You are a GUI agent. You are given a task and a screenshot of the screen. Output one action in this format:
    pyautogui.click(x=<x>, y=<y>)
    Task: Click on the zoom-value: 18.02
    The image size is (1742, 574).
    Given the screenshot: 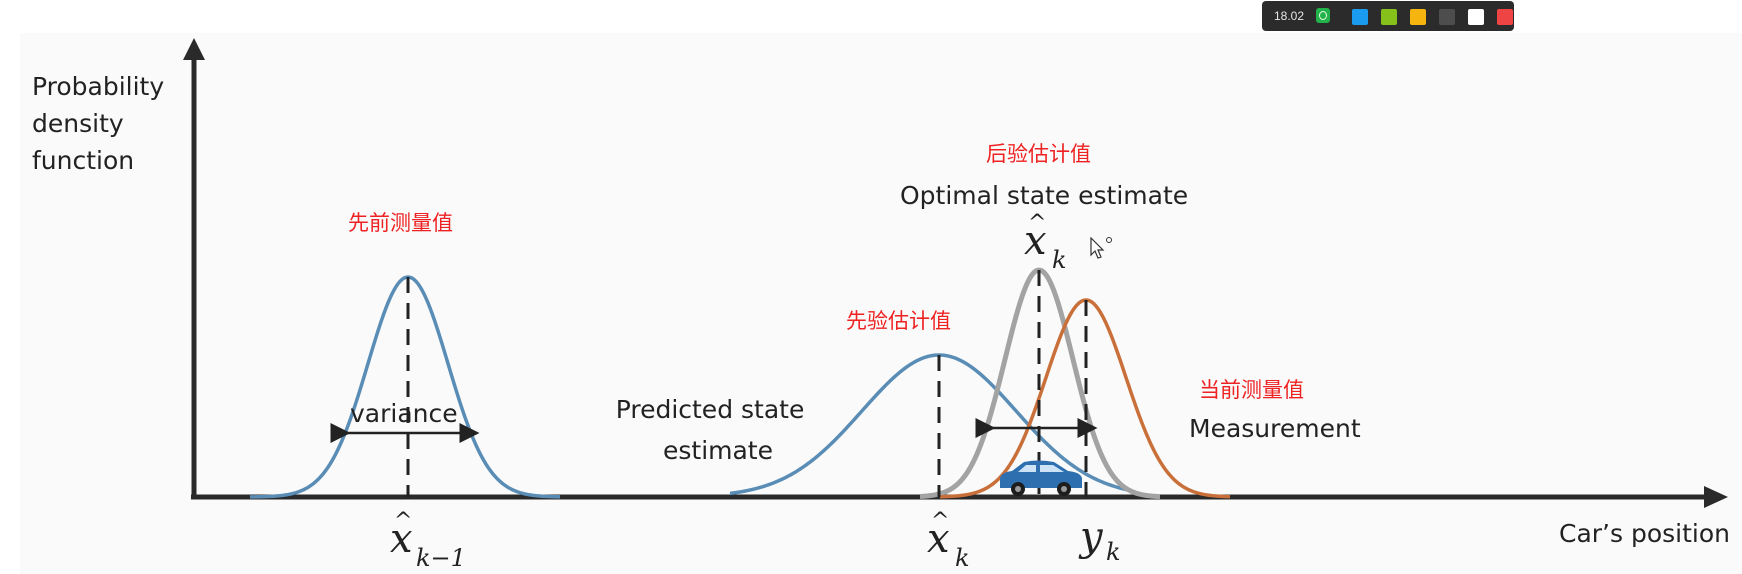 What is the action you would take?
    pyautogui.click(x=1289, y=16)
    